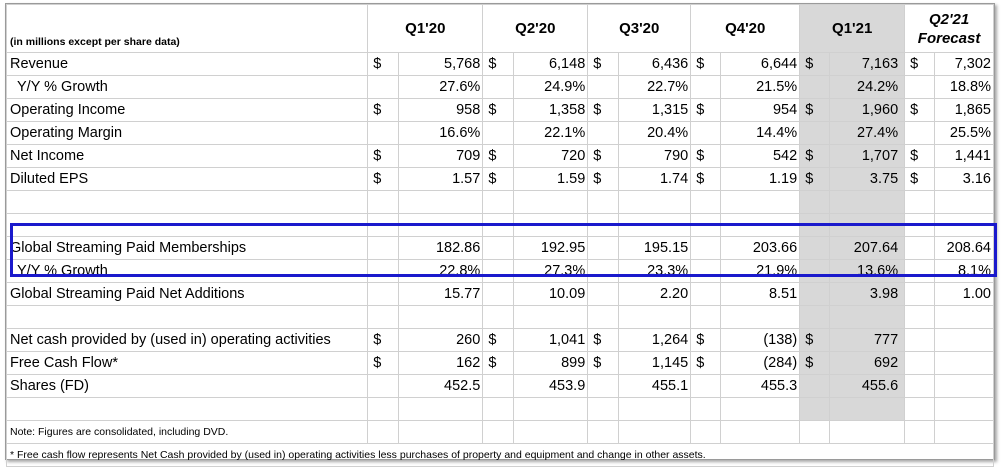  I want to click on table-cell: 207.64, so click(867, 248).